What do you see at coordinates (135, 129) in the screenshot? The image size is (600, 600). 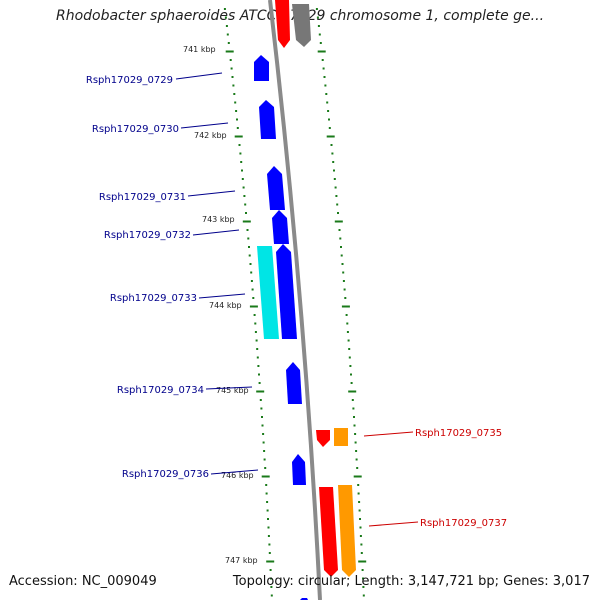 I see `gene-label: Rsph17029_0730` at bounding box center [135, 129].